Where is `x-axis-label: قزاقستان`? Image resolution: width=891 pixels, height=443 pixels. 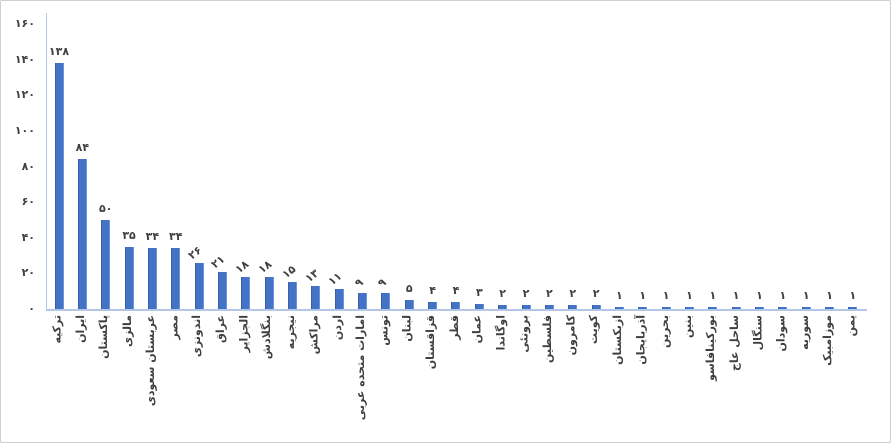
x-axis-label: قزاقستان is located at coordinates (431, 342).